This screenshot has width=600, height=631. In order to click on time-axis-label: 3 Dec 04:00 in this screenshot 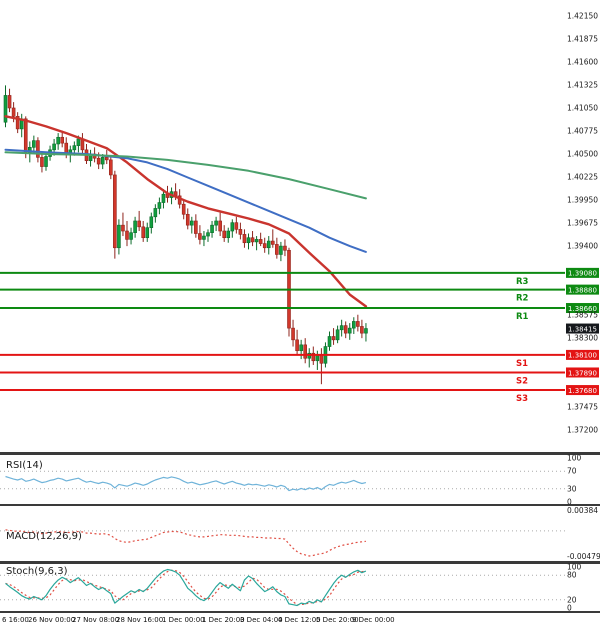, I will do `click(261, 620)`.